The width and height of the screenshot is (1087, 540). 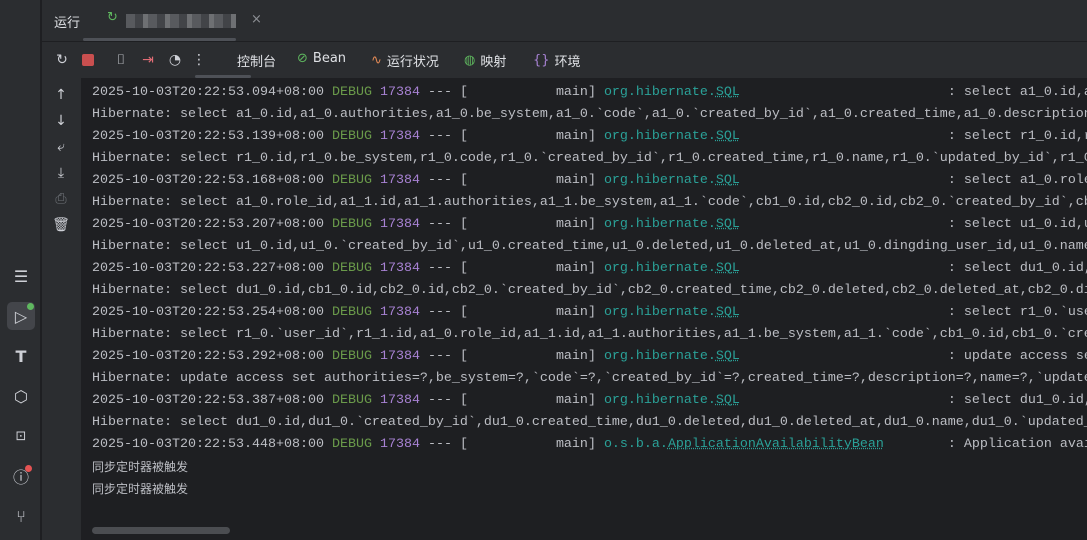 What do you see at coordinates (61, 199) in the screenshot?
I see `print-icon: ⎙` at bounding box center [61, 199].